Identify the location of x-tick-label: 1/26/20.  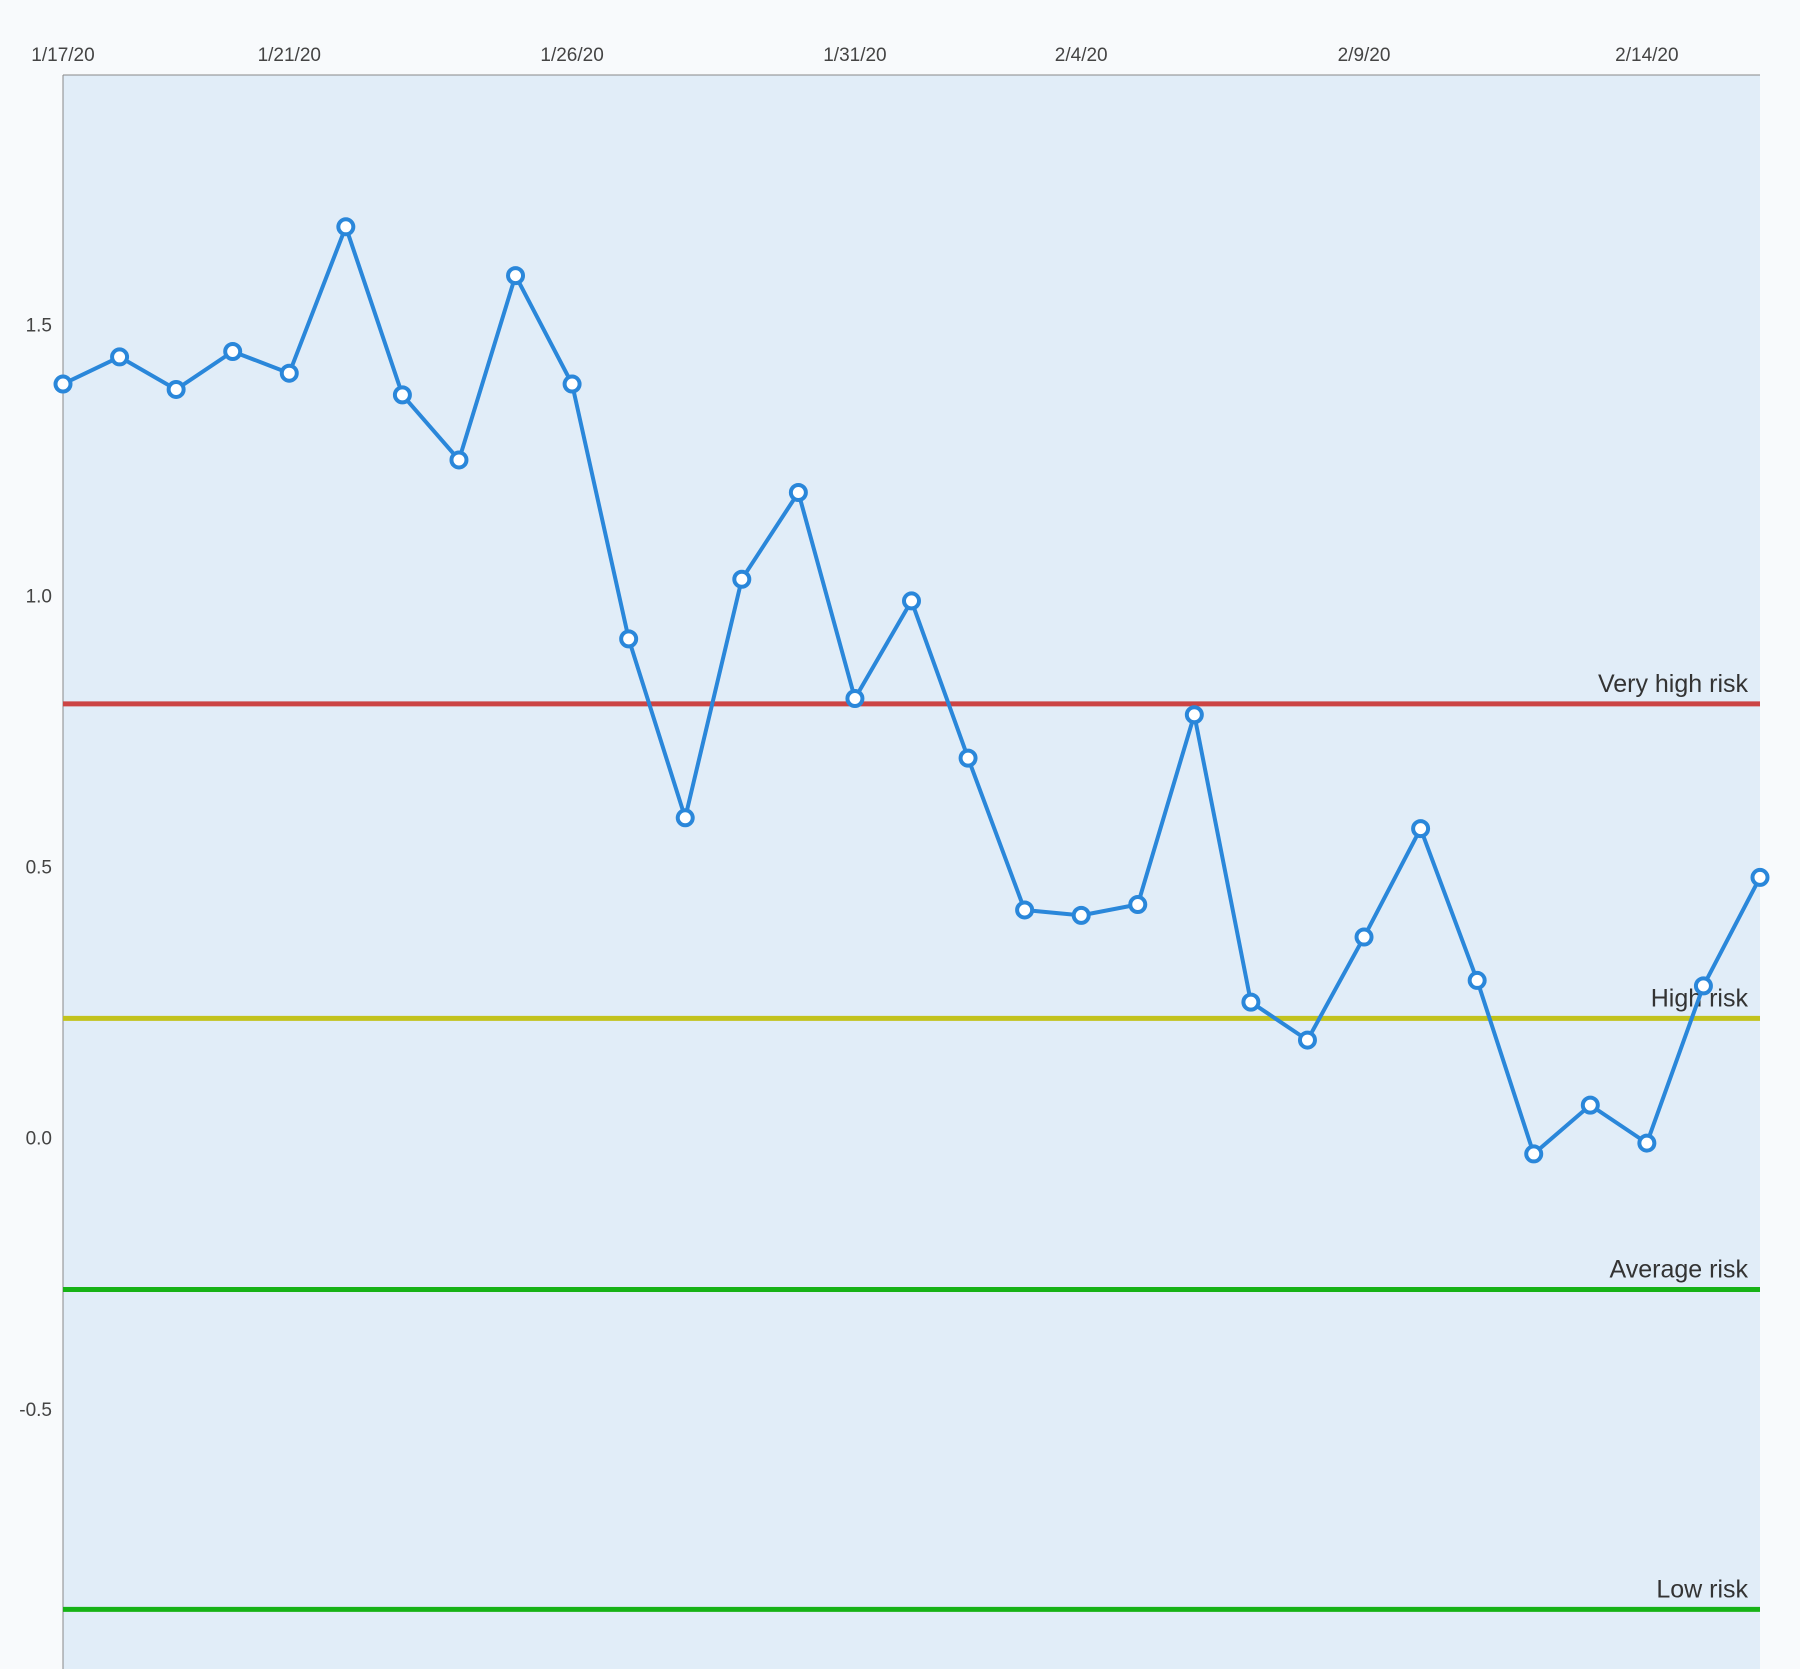
(571, 55).